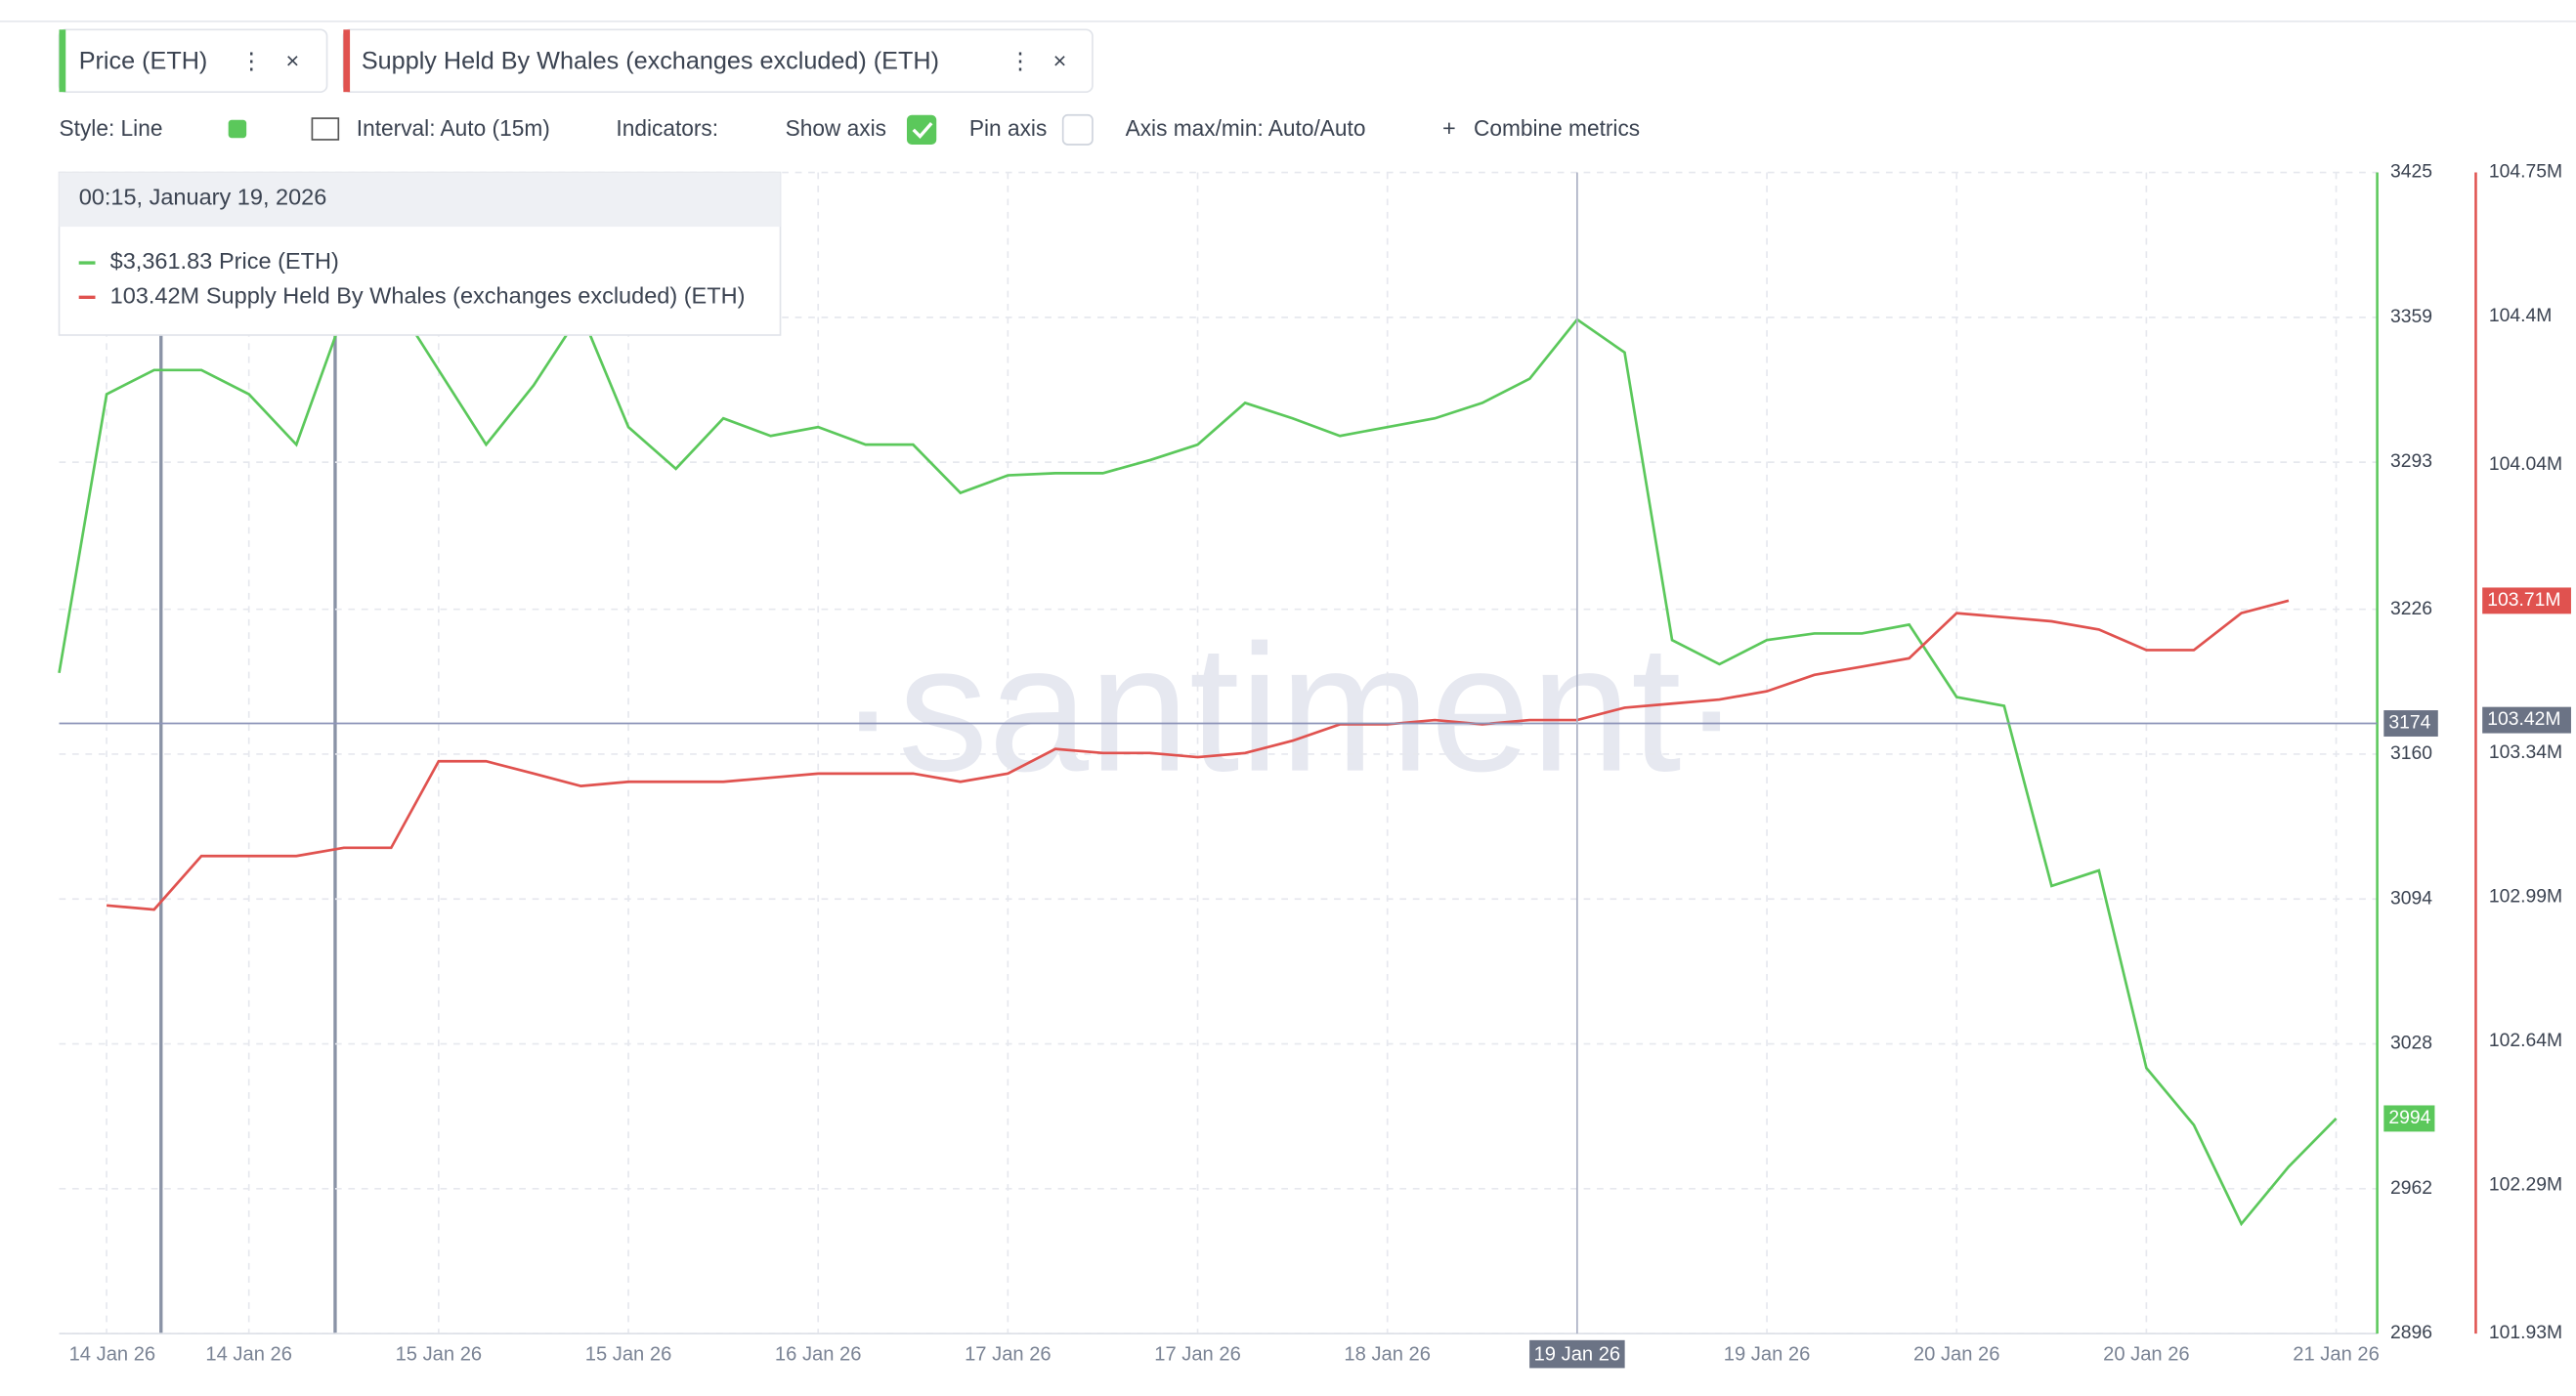 The width and height of the screenshot is (2576, 1396). Describe the element at coordinates (1388, 1354) in the screenshot. I see `x-tick-label: 18 Jan 26` at that location.